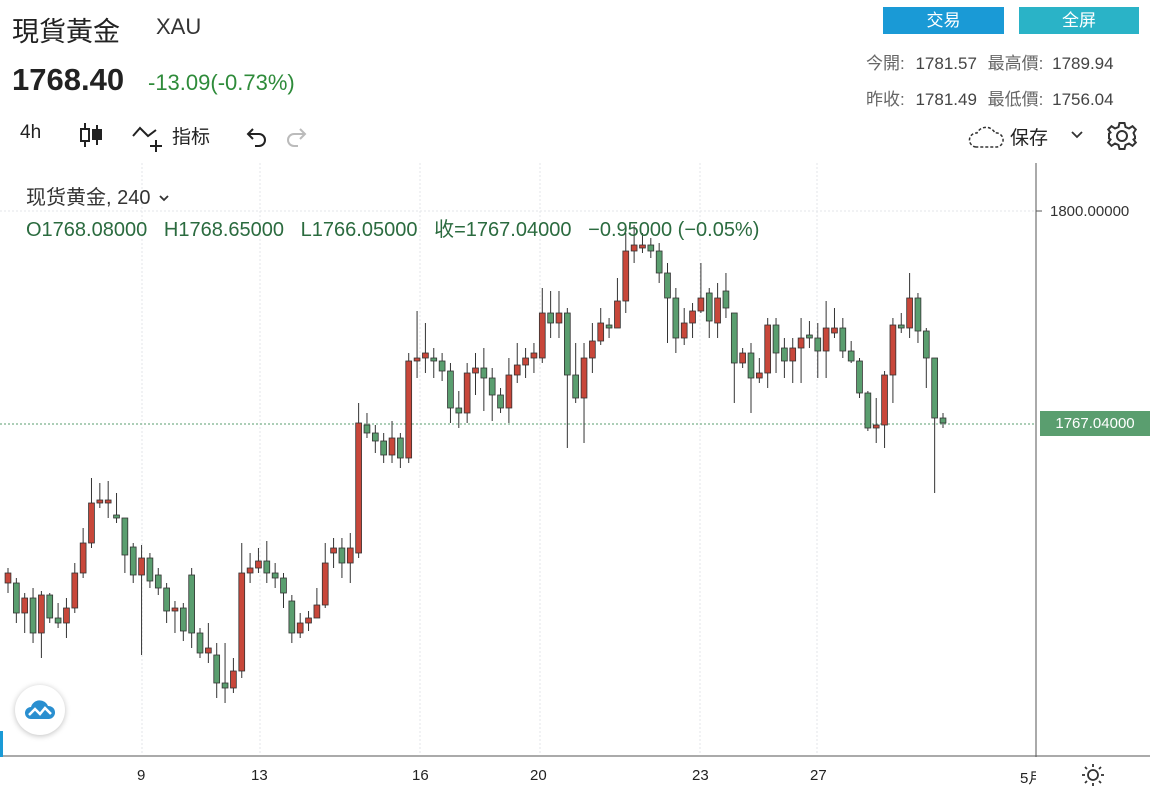 This screenshot has height=799, width=1165. What do you see at coordinates (1029, 138) in the screenshot?
I see `save-label: 保存` at bounding box center [1029, 138].